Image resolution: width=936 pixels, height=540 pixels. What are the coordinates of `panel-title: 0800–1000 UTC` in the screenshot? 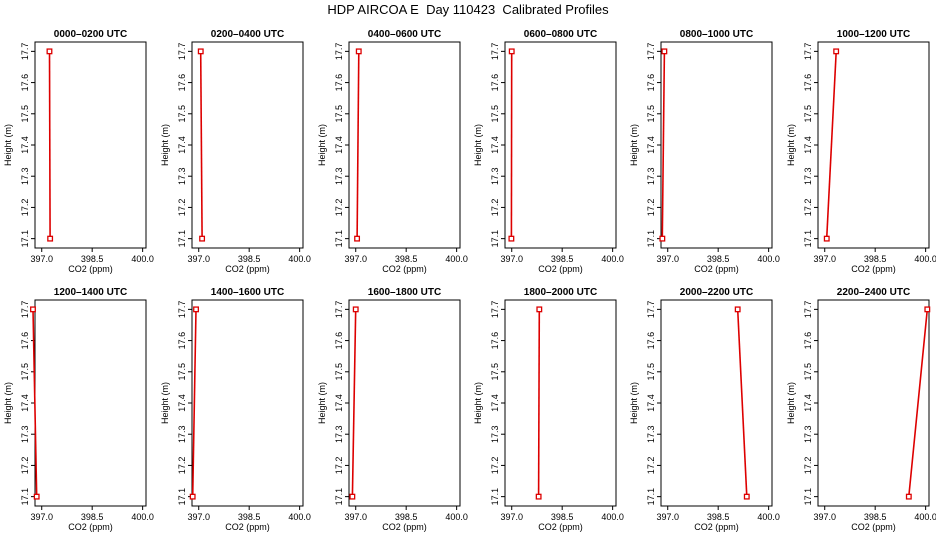 It's located at (716, 34).